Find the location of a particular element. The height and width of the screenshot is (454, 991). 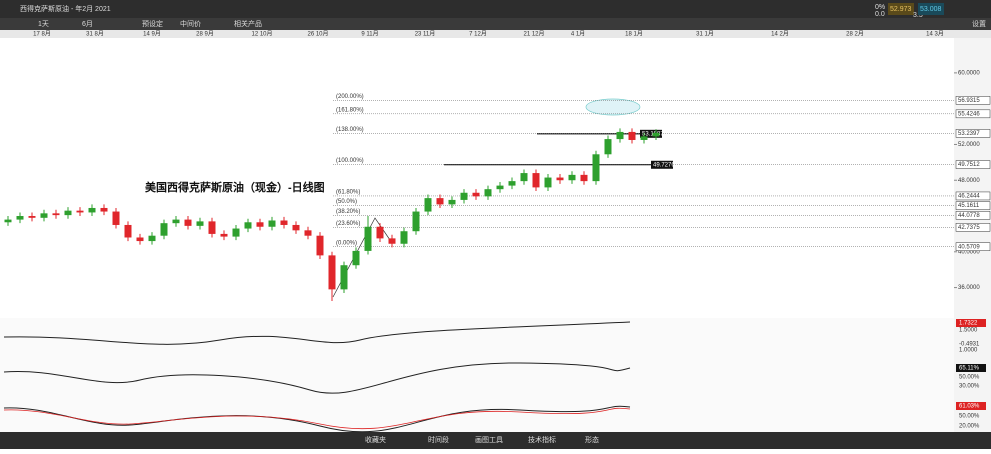

ask: 53.008 is located at coordinates (931, 9).